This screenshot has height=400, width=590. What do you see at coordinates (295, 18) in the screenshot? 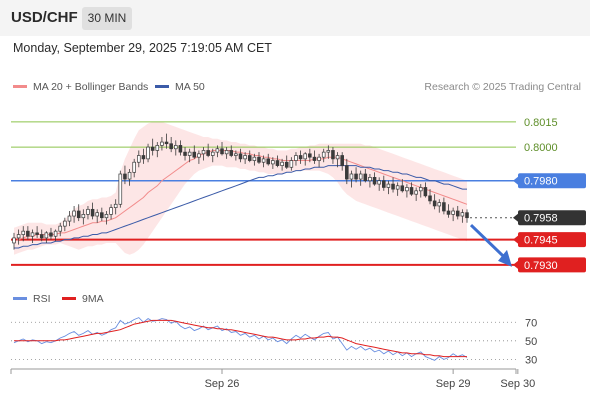
I see `header-bar: USD/CHF 30 MIN` at bounding box center [295, 18].